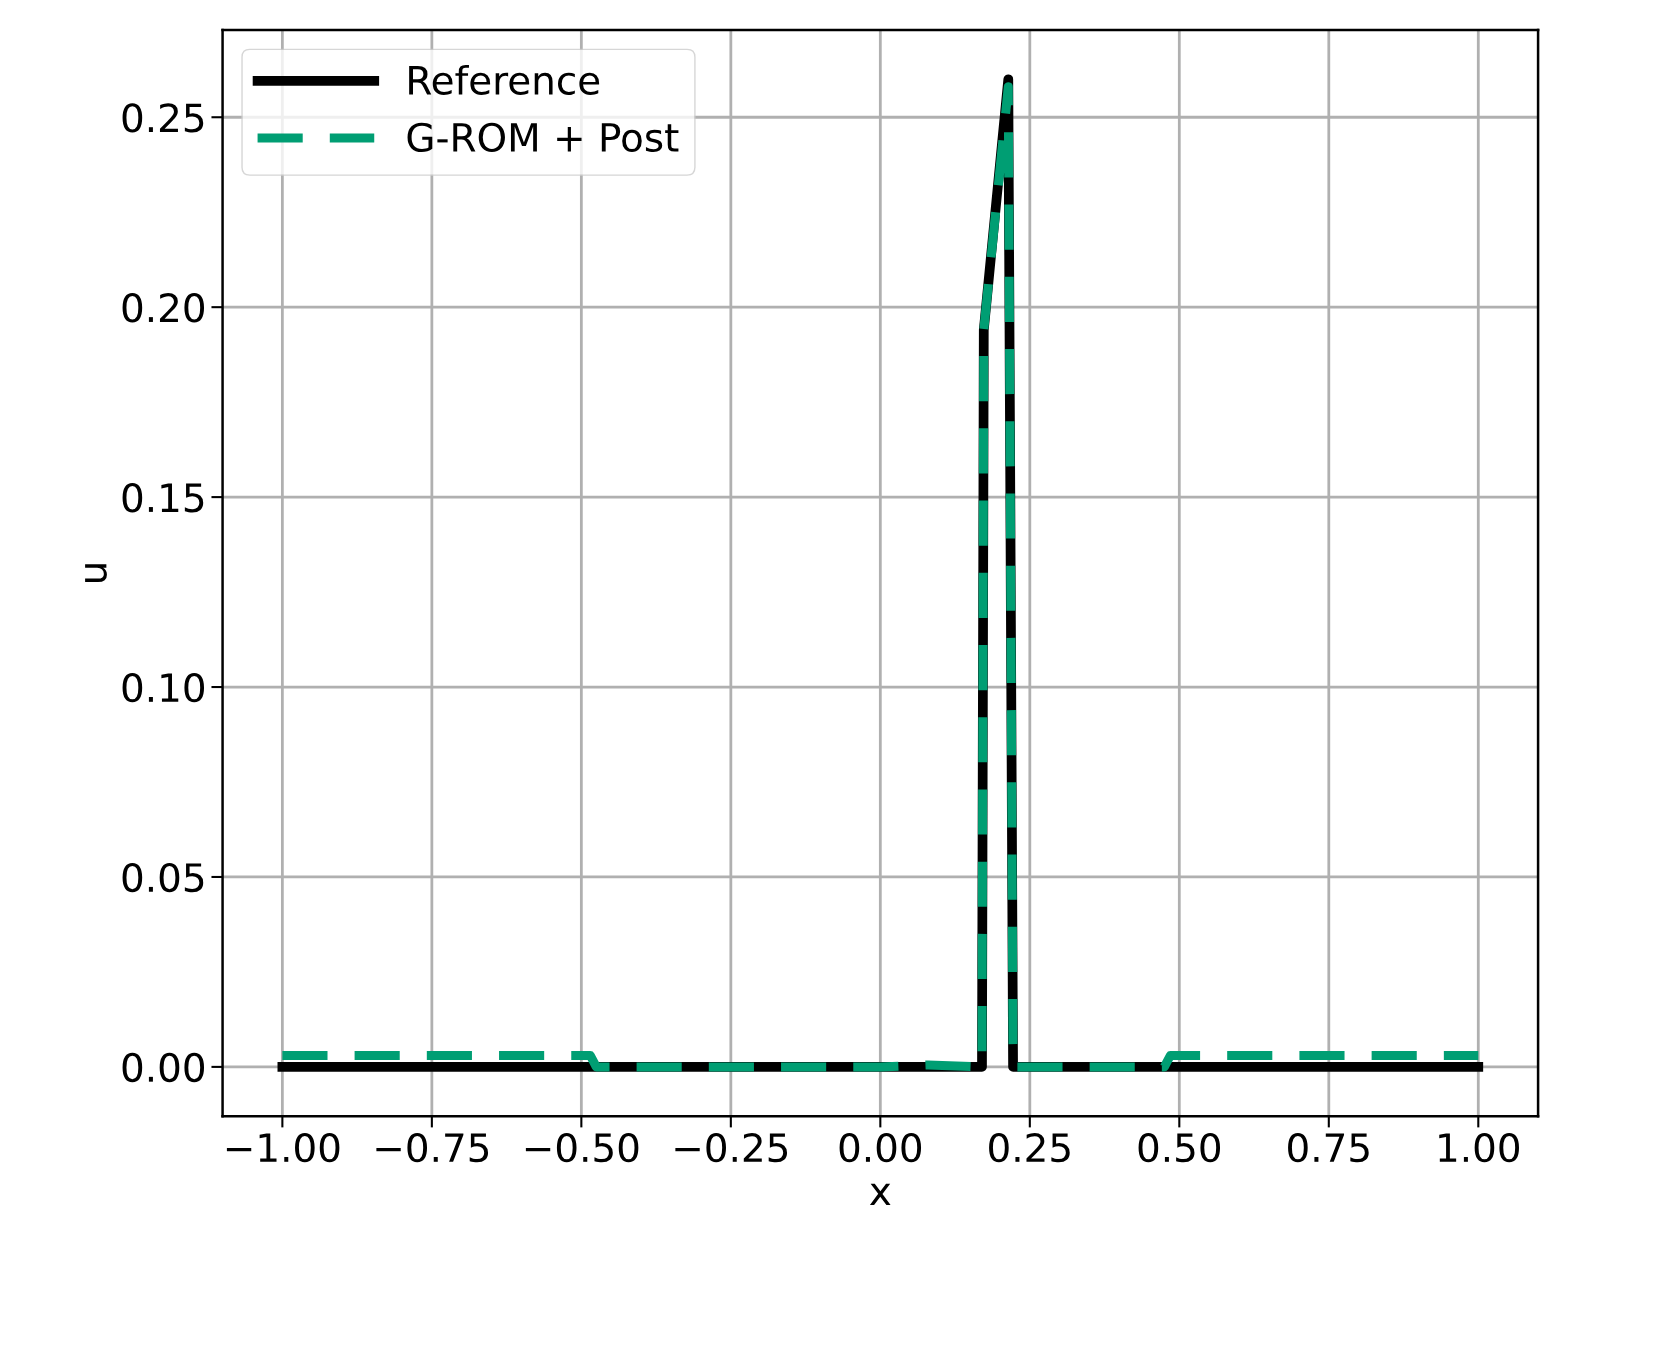  What do you see at coordinates (95, 573) in the screenshot?
I see `y-axis-title: u` at bounding box center [95, 573].